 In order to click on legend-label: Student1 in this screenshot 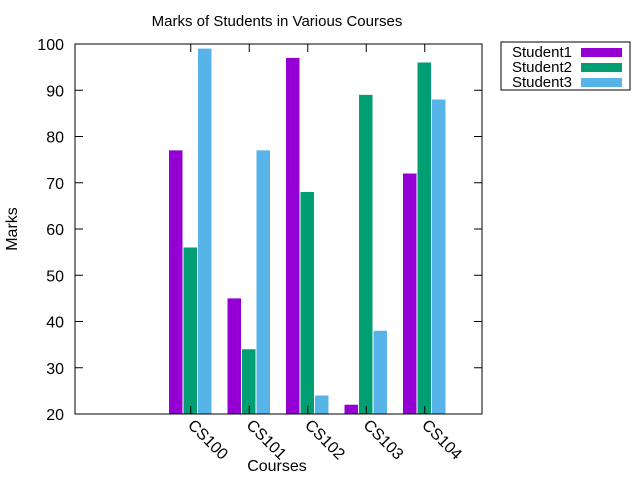, I will do `click(542, 52)`.